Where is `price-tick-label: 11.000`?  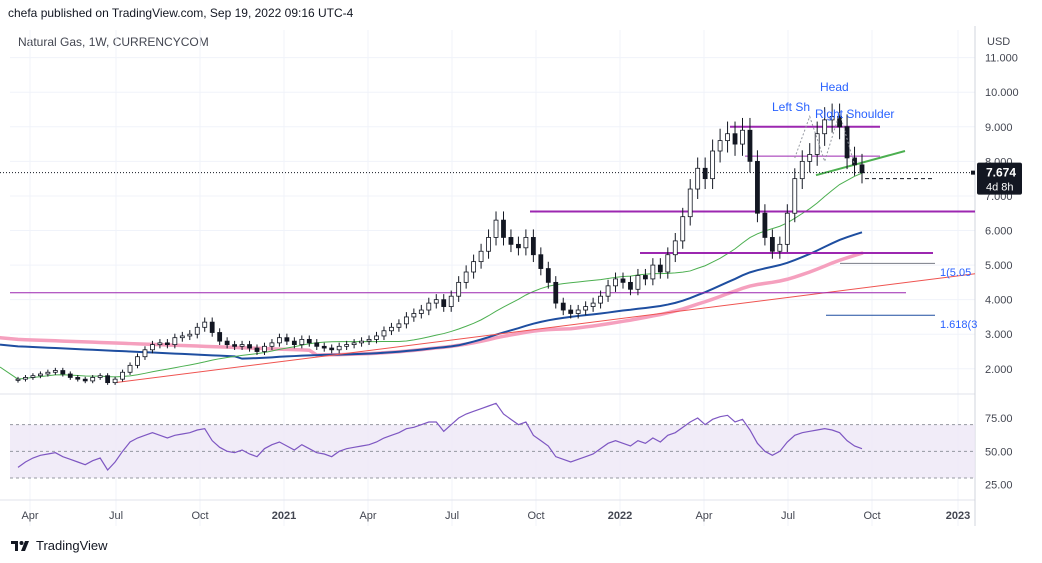 price-tick-label: 11.000 is located at coordinates (1001, 59).